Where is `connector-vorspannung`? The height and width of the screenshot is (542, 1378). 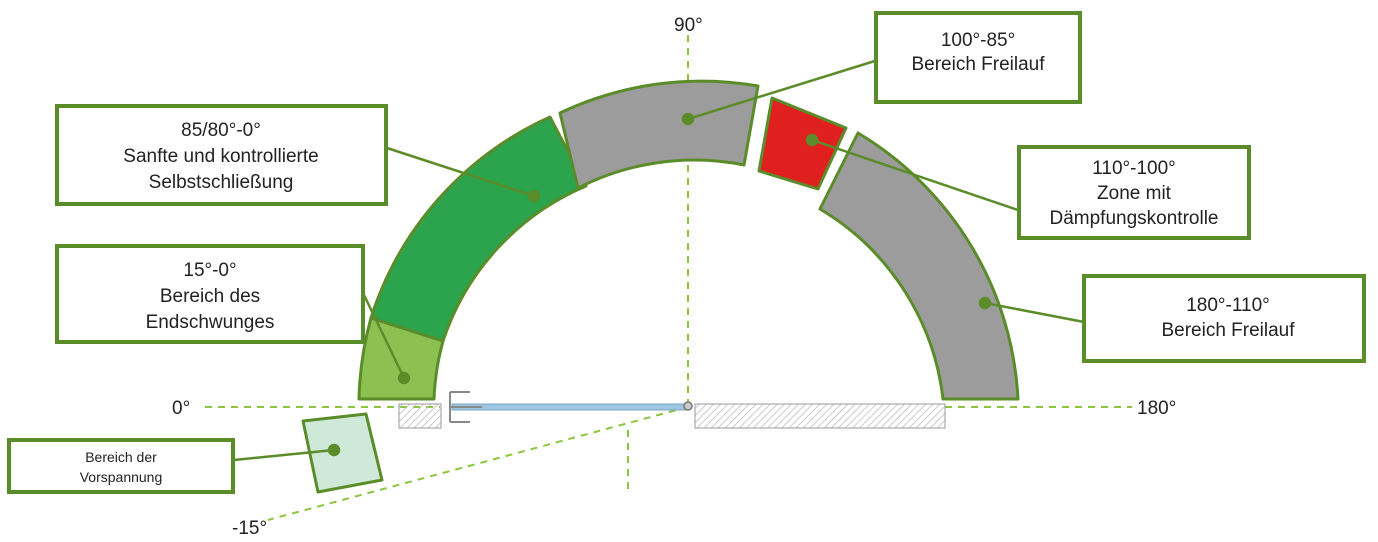 connector-vorspannung is located at coordinates (284, 455).